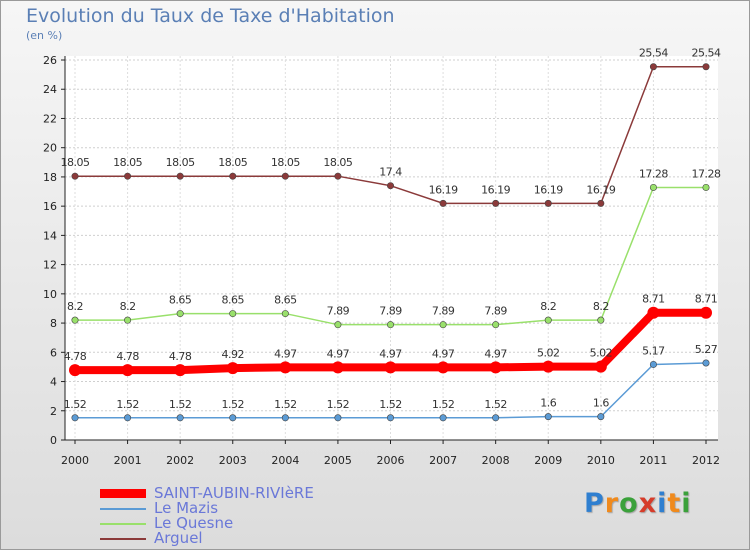  I want to click on x-tick-label: 2010, so click(601, 460).